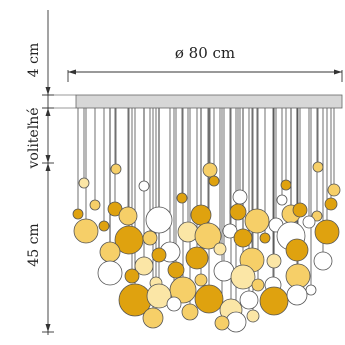  What do you see at coordinates (34, 139) in the screenshot?
I see `optional-label: voliteľné` at bounding box center [34, 139].